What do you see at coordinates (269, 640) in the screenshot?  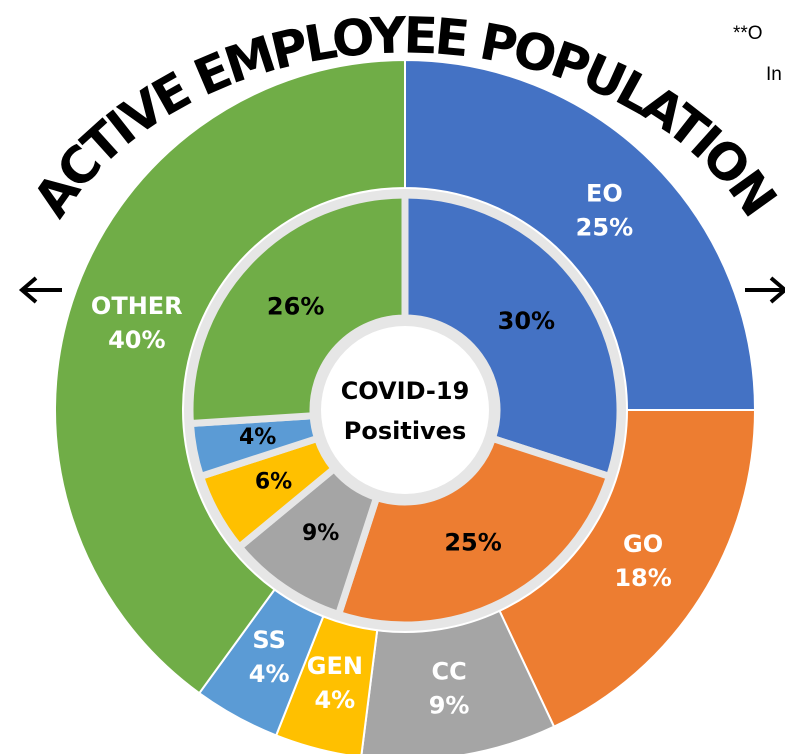 I see `category-label: SS` at bounding box center [269, 640].